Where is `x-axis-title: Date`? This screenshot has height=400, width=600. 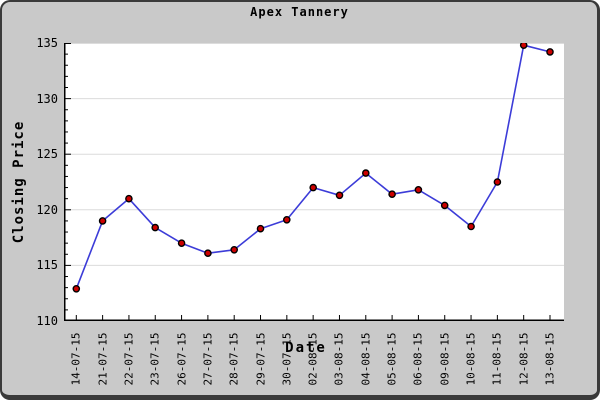
x-axis-title: Date is located at coordinates (306, 348).